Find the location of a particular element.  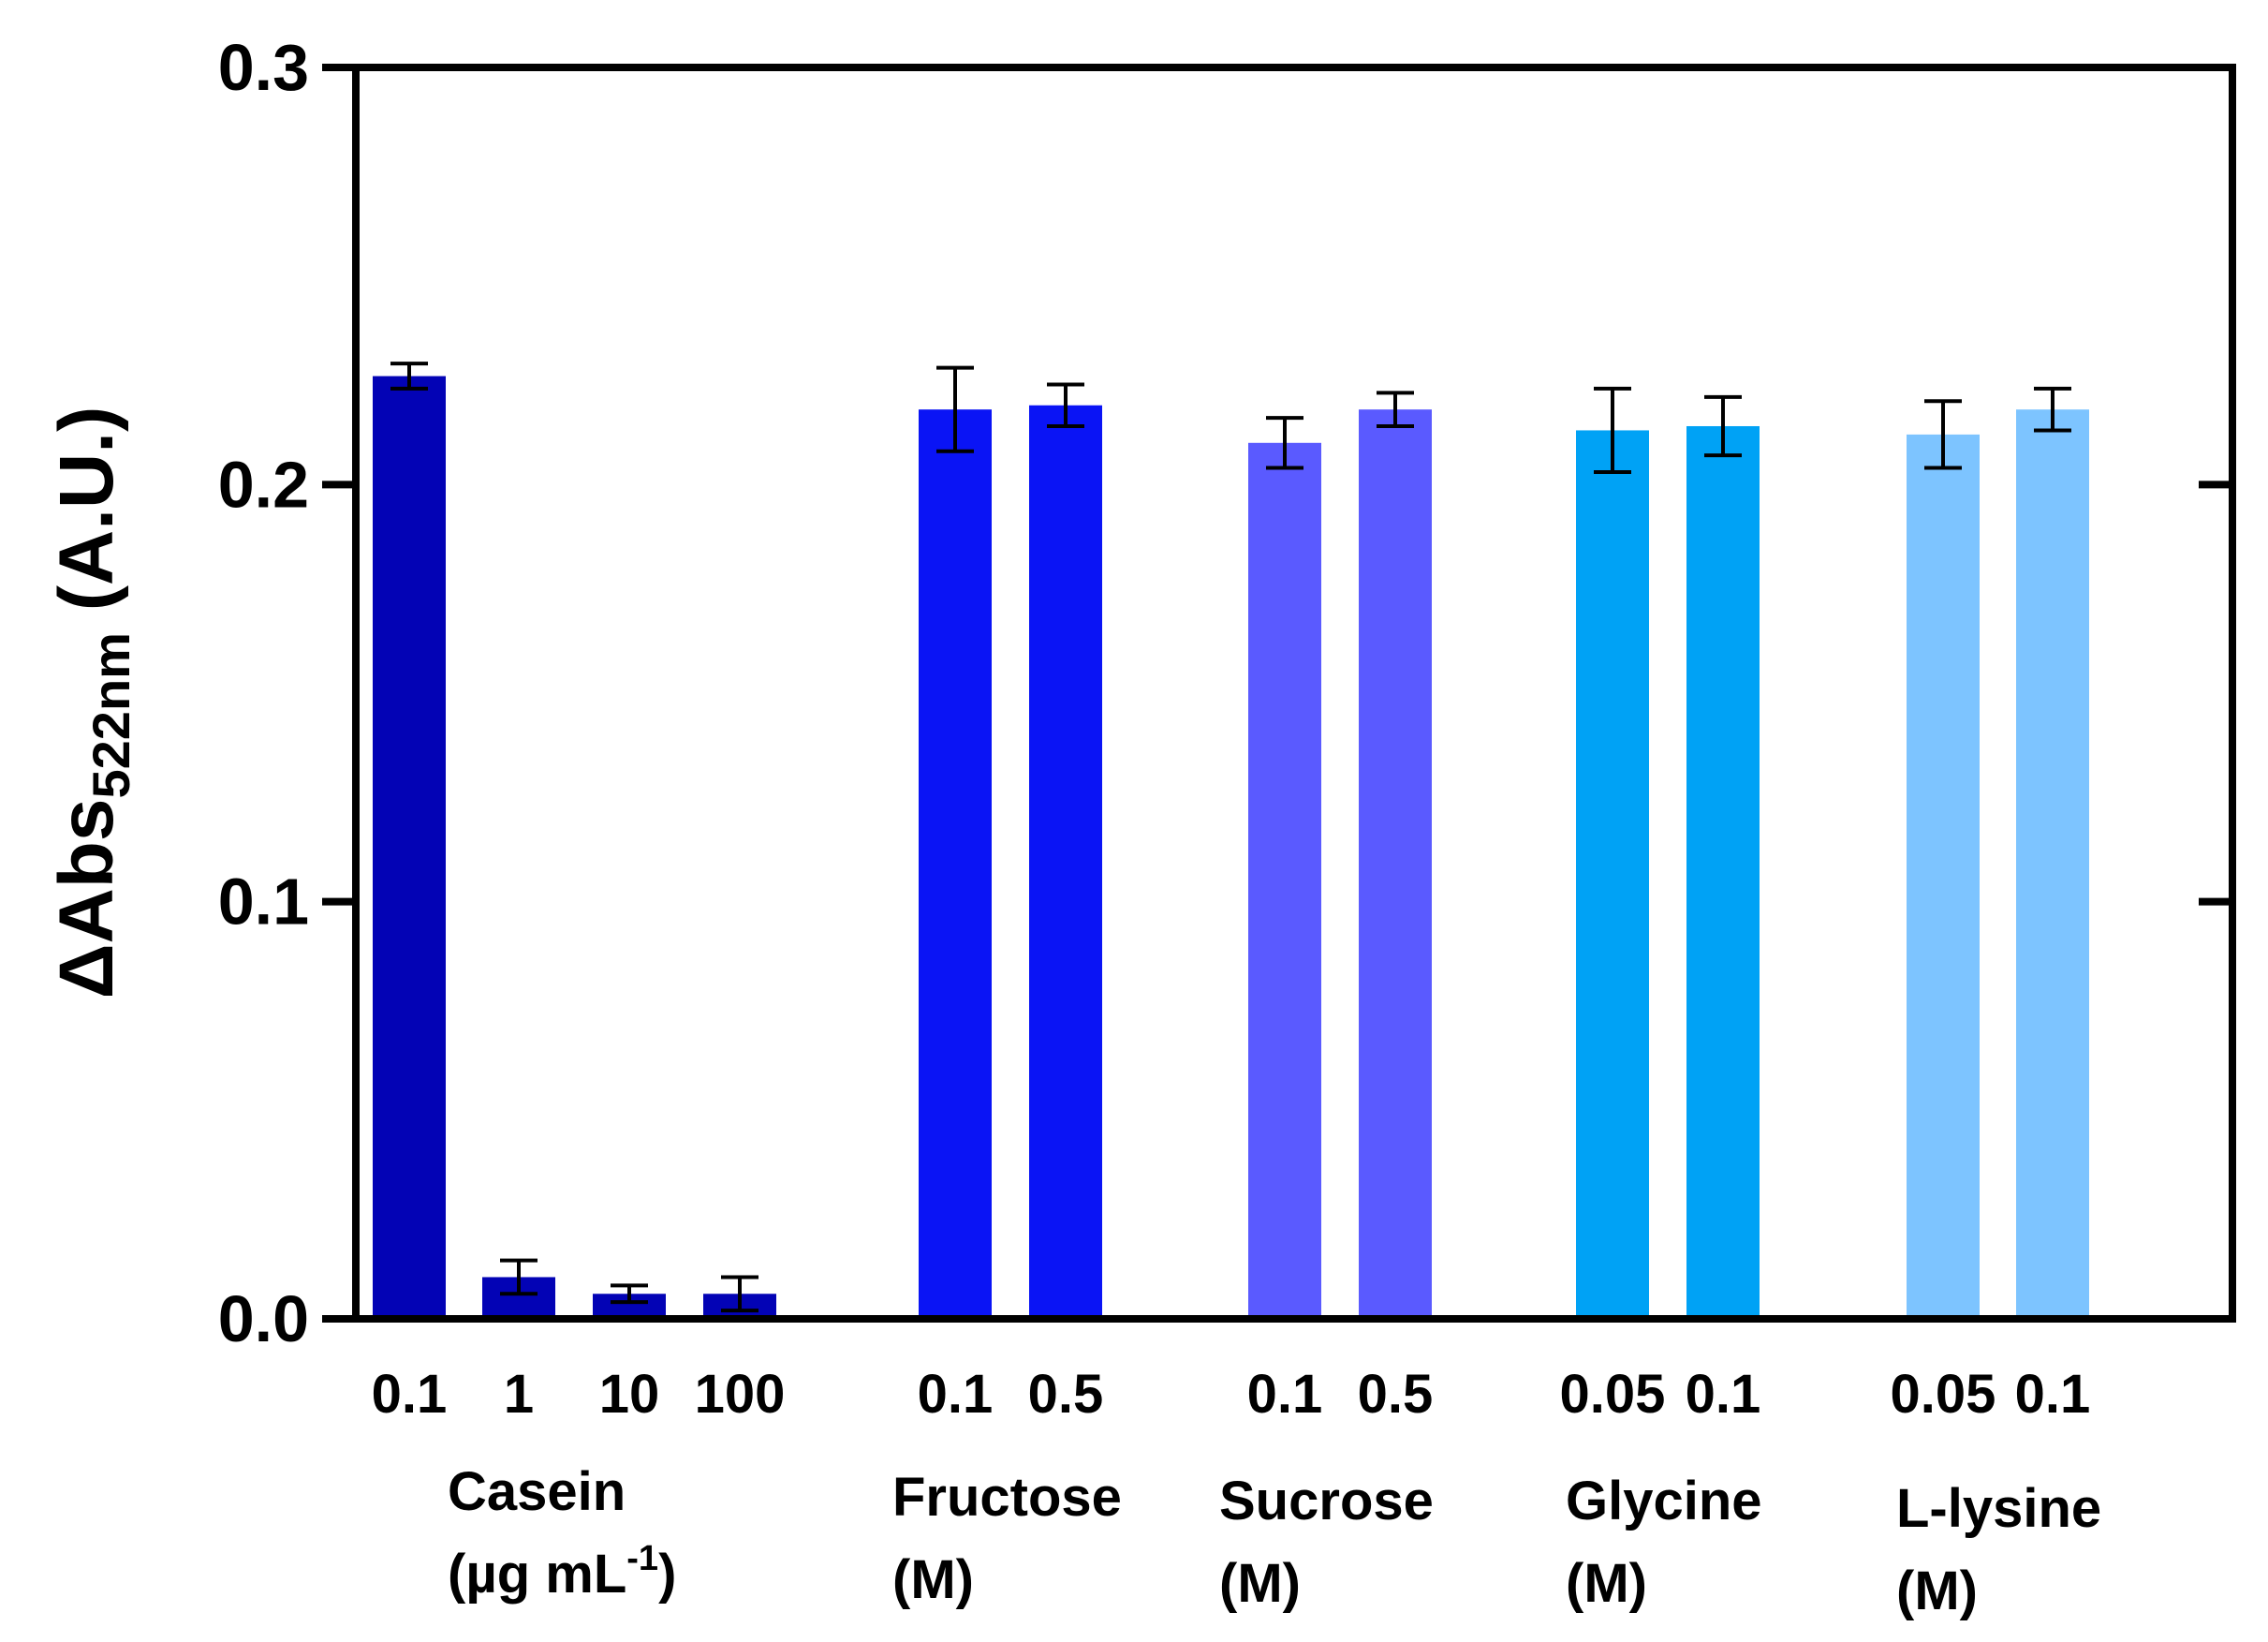

y-tick-label: 0.2 is located at coordinates (263, 484).